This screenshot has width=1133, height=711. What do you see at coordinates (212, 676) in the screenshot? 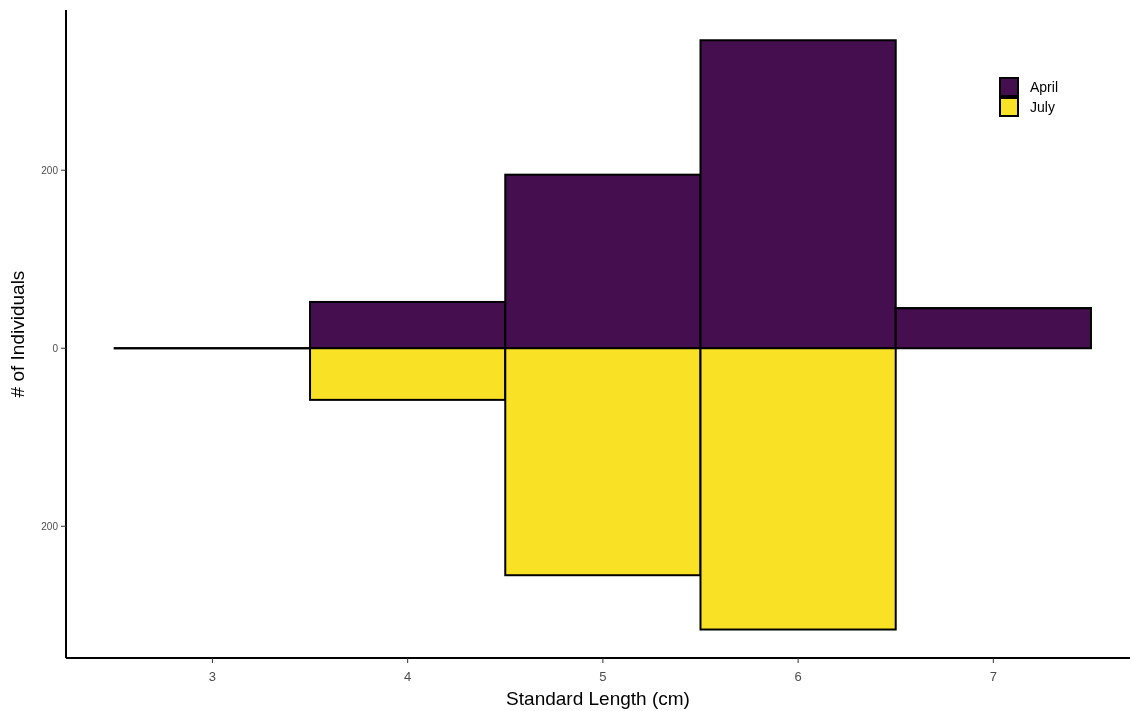
I see `x-tick-label: 3` at bounding box center [212, 676].